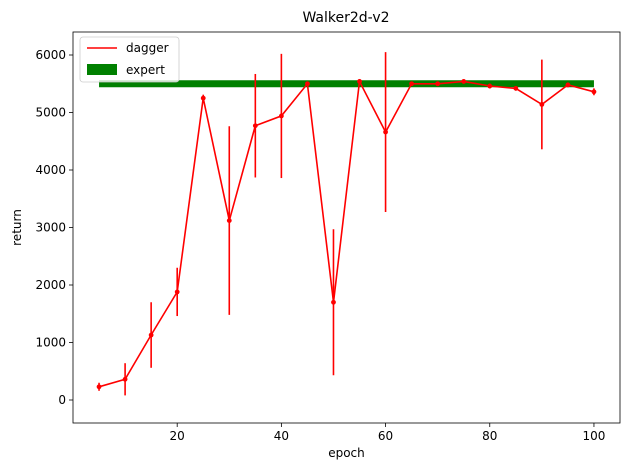  I want to click on x-tick-label: 80, so click(489, 436).